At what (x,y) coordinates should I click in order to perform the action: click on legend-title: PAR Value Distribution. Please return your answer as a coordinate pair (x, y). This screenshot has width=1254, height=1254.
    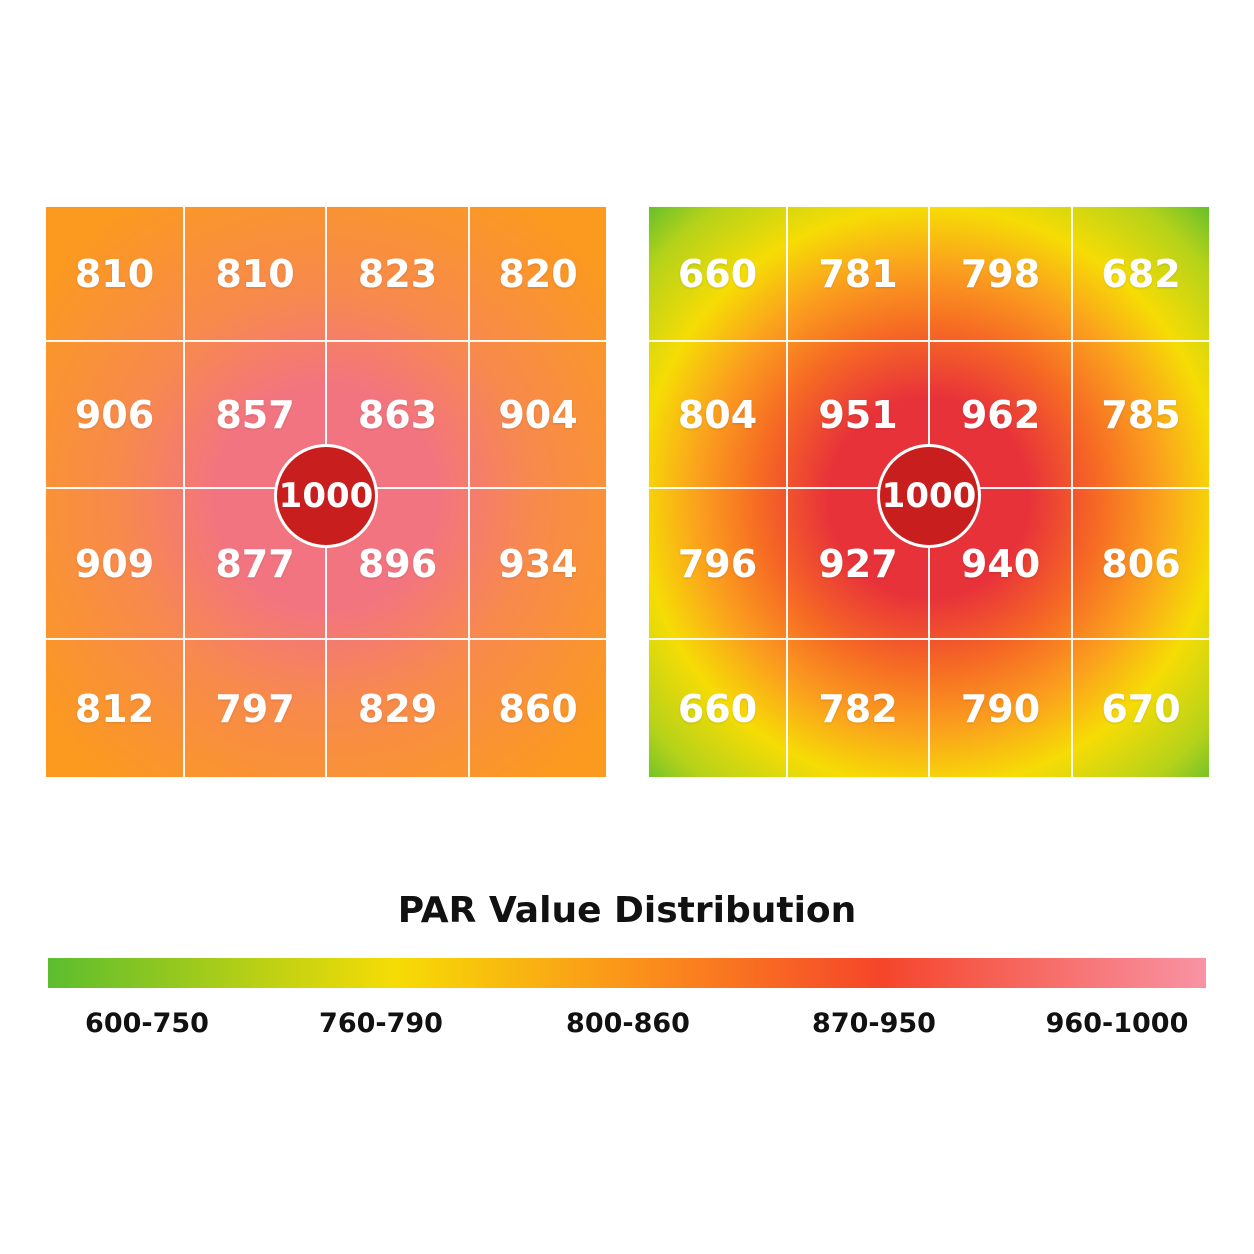
    Looking at the image, I should click on (627, 910).